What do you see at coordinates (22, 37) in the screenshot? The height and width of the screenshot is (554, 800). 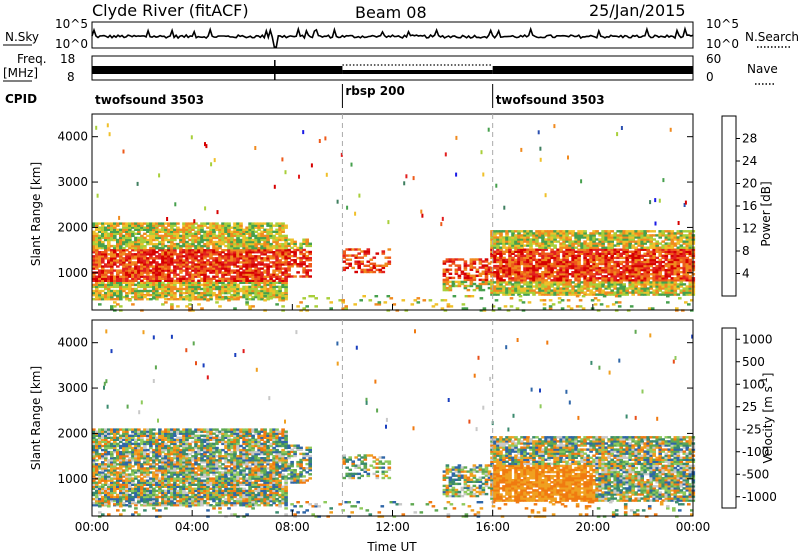 I see `nsky-label: N.Sky` at bounding box center [22, 37].